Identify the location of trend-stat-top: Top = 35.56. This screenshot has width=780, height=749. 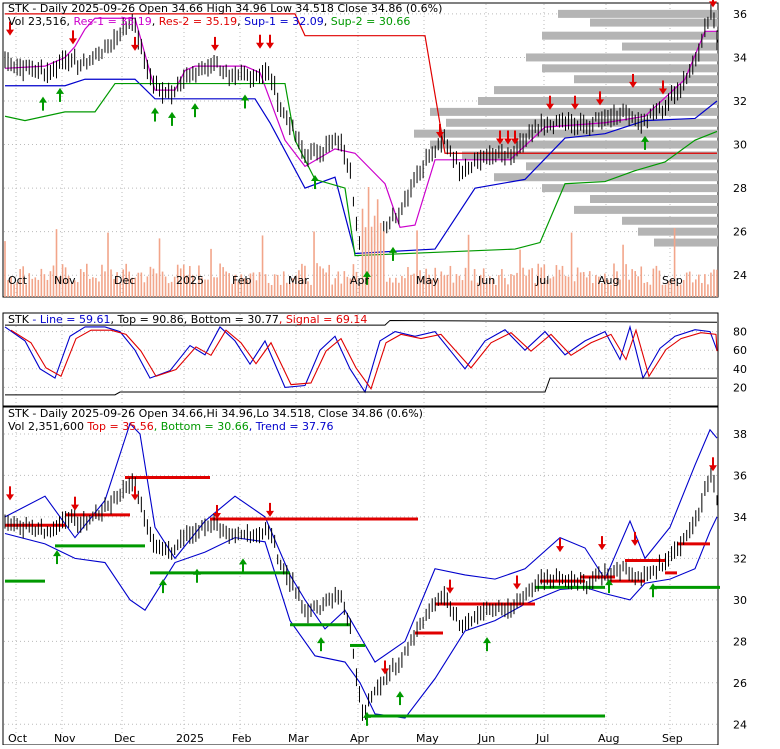
(119, 426).